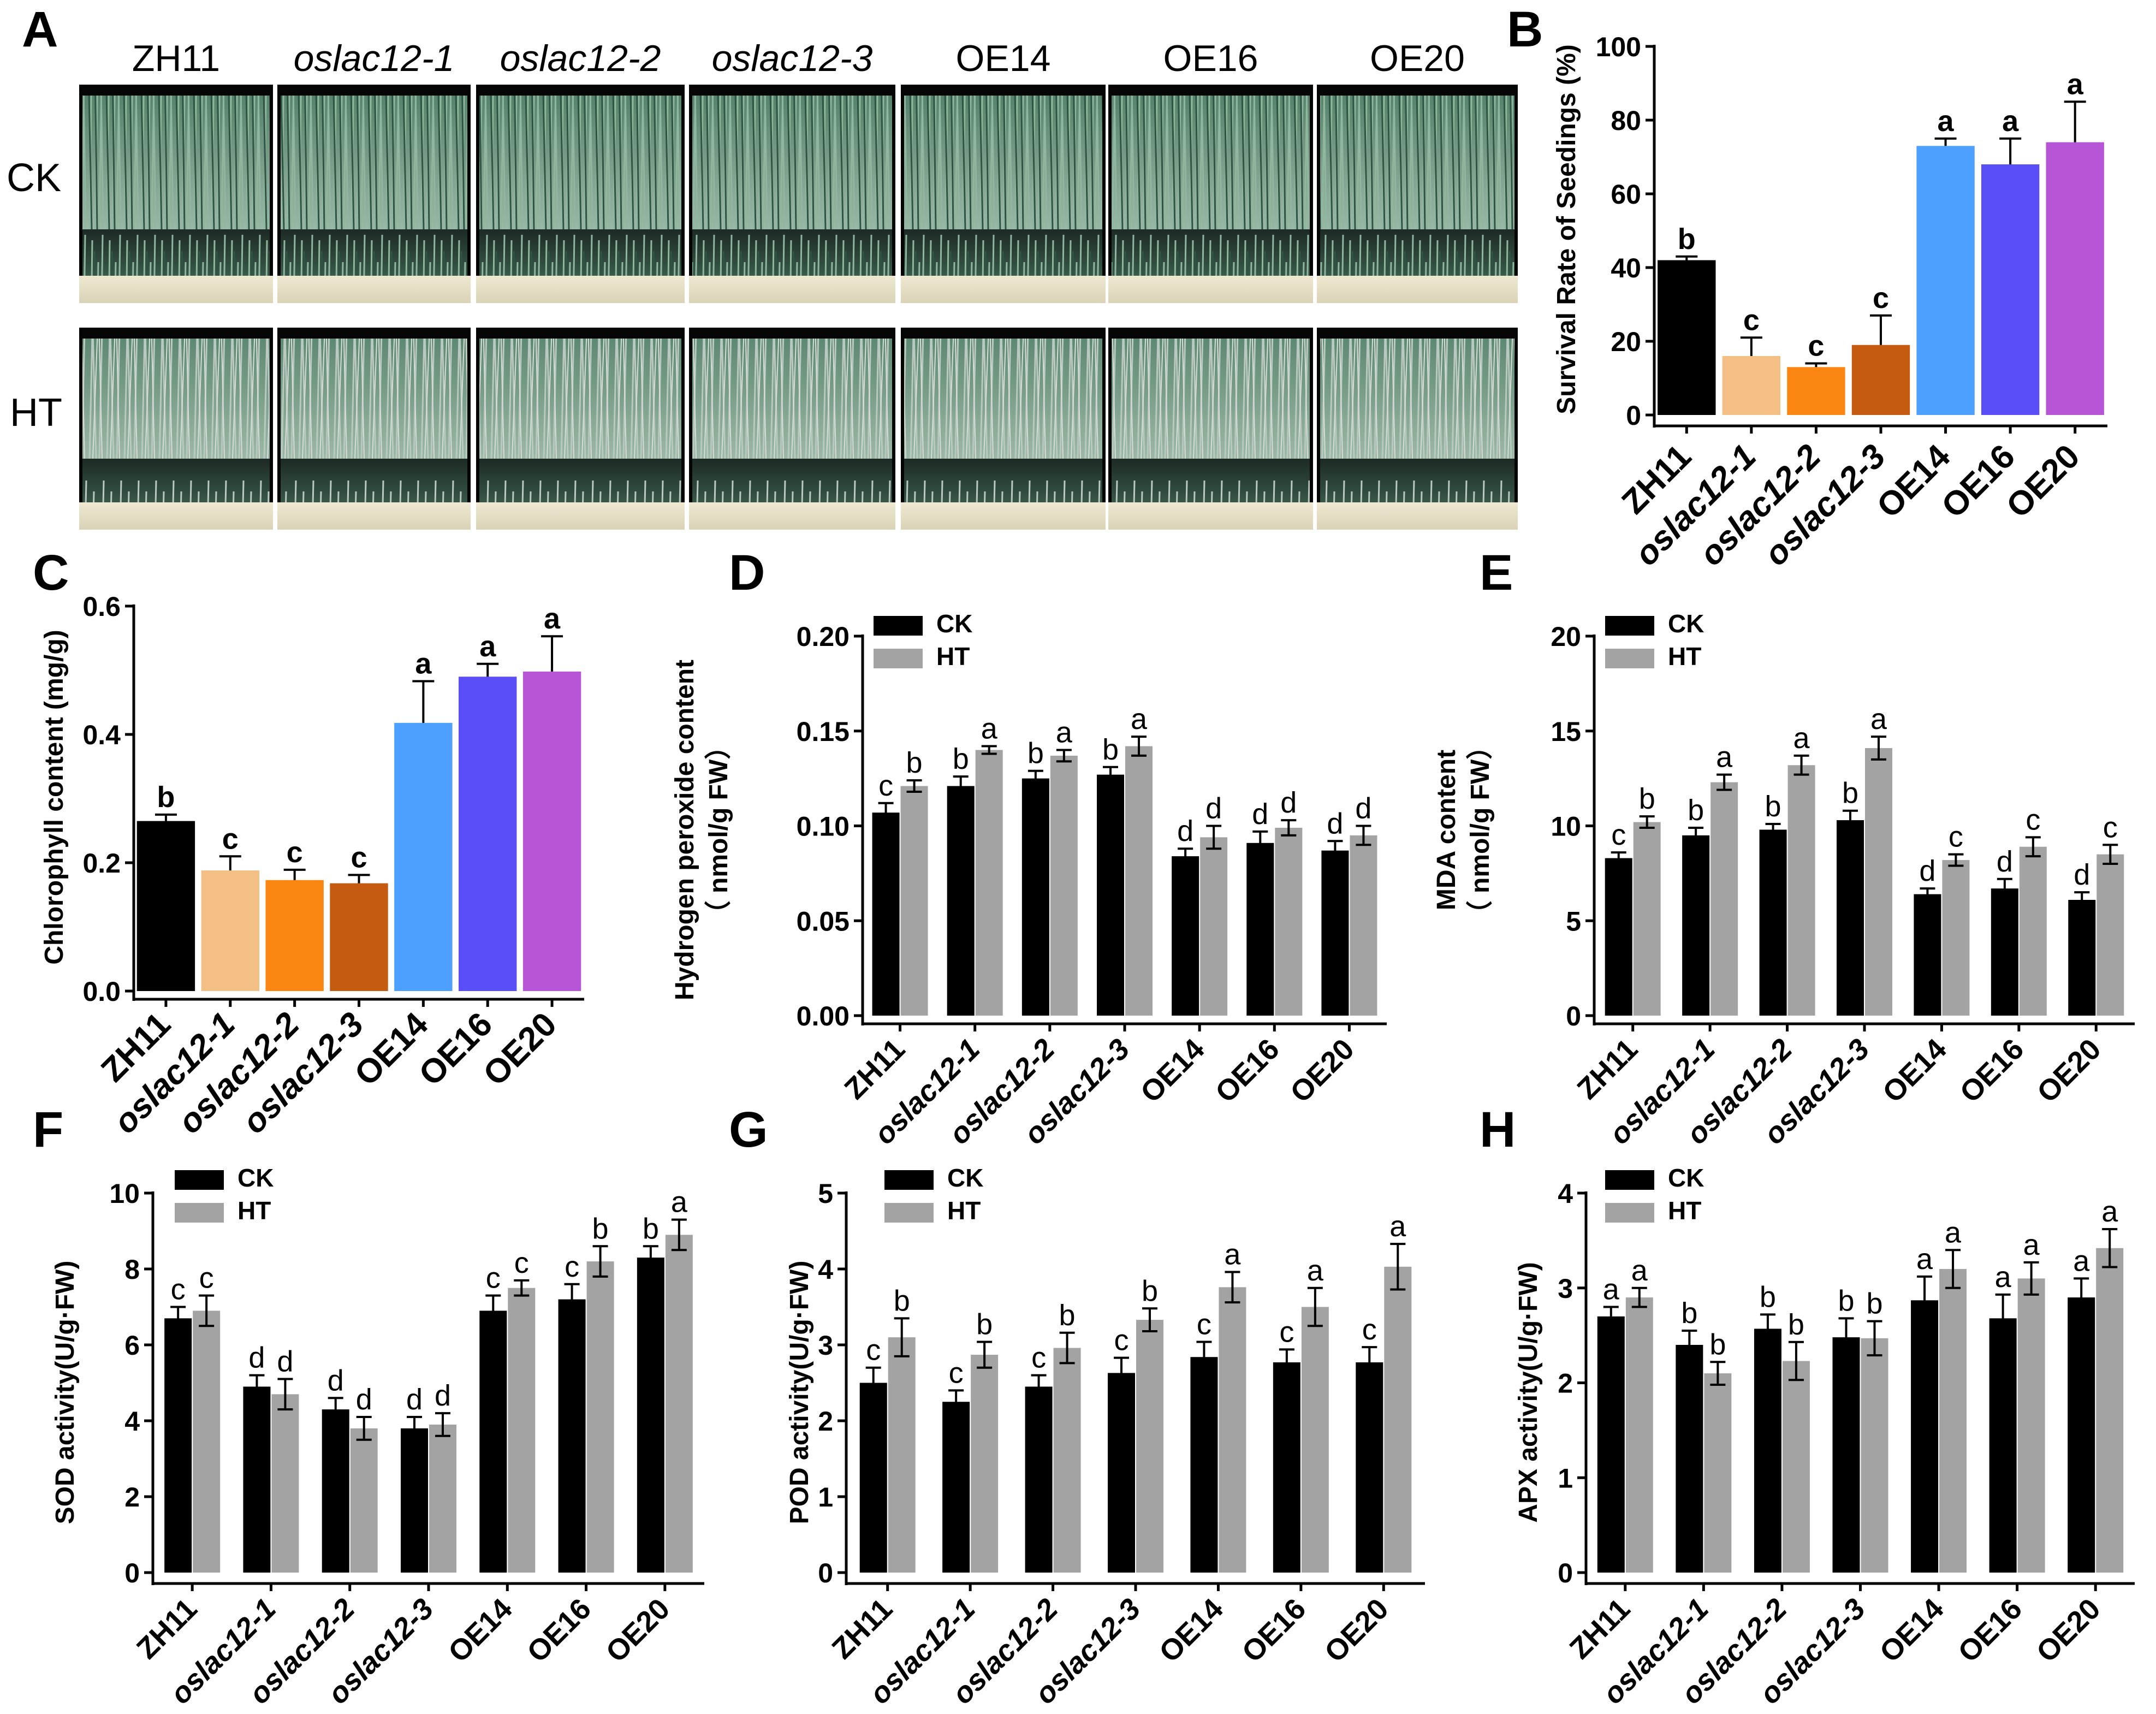  Describe the element at coordinates (132, 1421) in the screenshot. I see `y-tick-label: 4` at that location.